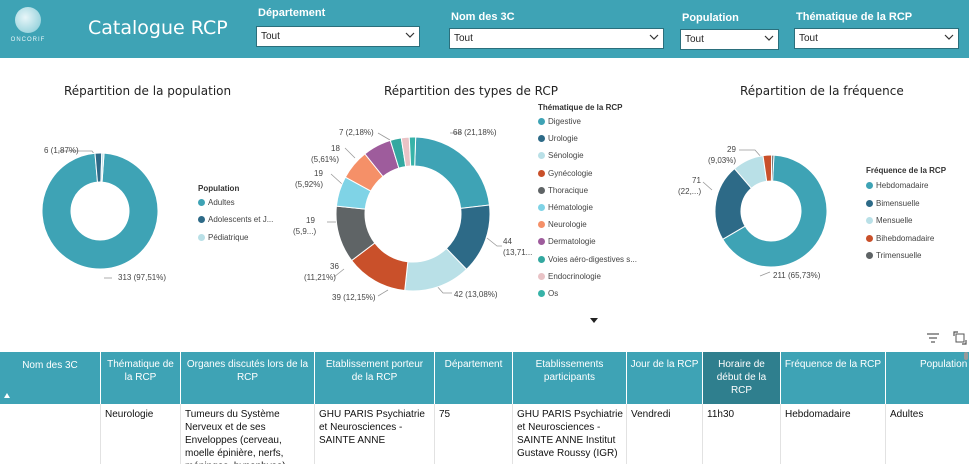 The height and width of the screenshot is (464, 969). Describe the element at coordinates (580, 107) in the screenshot. I see `types-legend-title: Thématique de la RCP` at that location.